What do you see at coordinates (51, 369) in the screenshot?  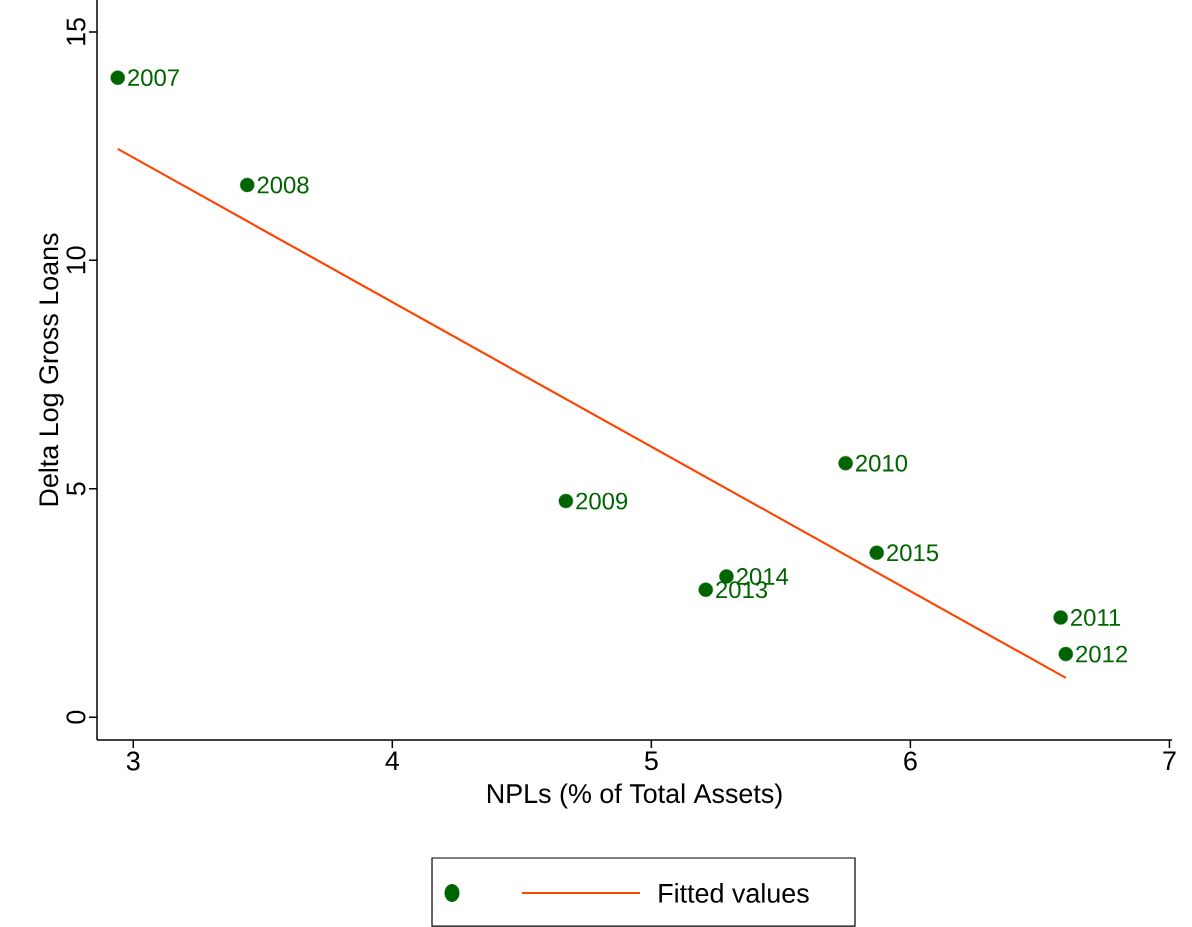 I see `y-axis-title: Delta Log Gross Loans` at bounding box center [51, 369].